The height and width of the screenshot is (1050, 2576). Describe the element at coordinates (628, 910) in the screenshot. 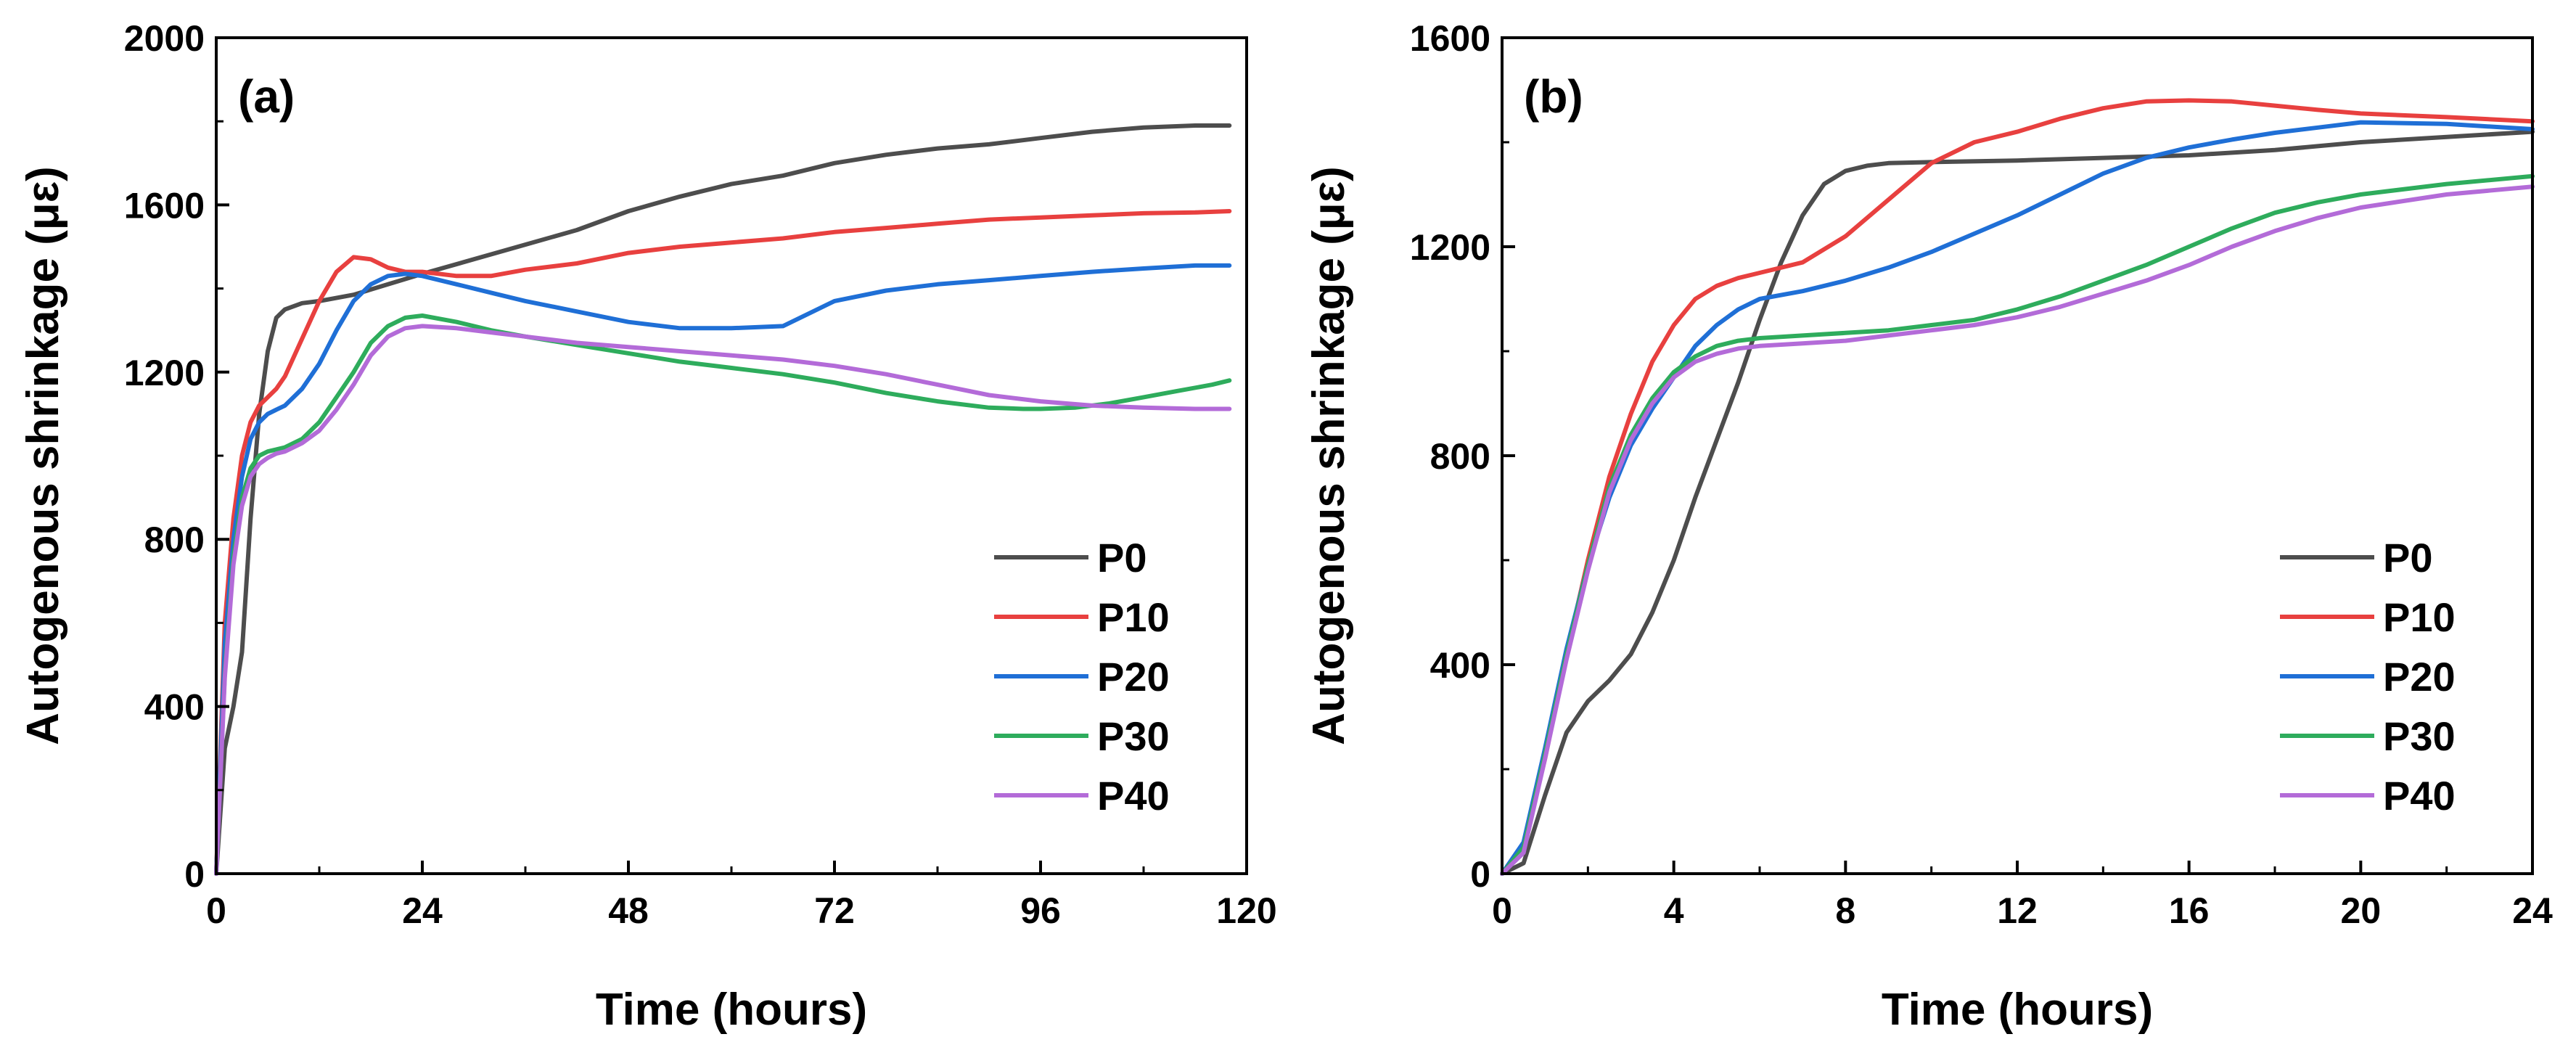

I see `panel-a-x-tick-label: 48` at that location.